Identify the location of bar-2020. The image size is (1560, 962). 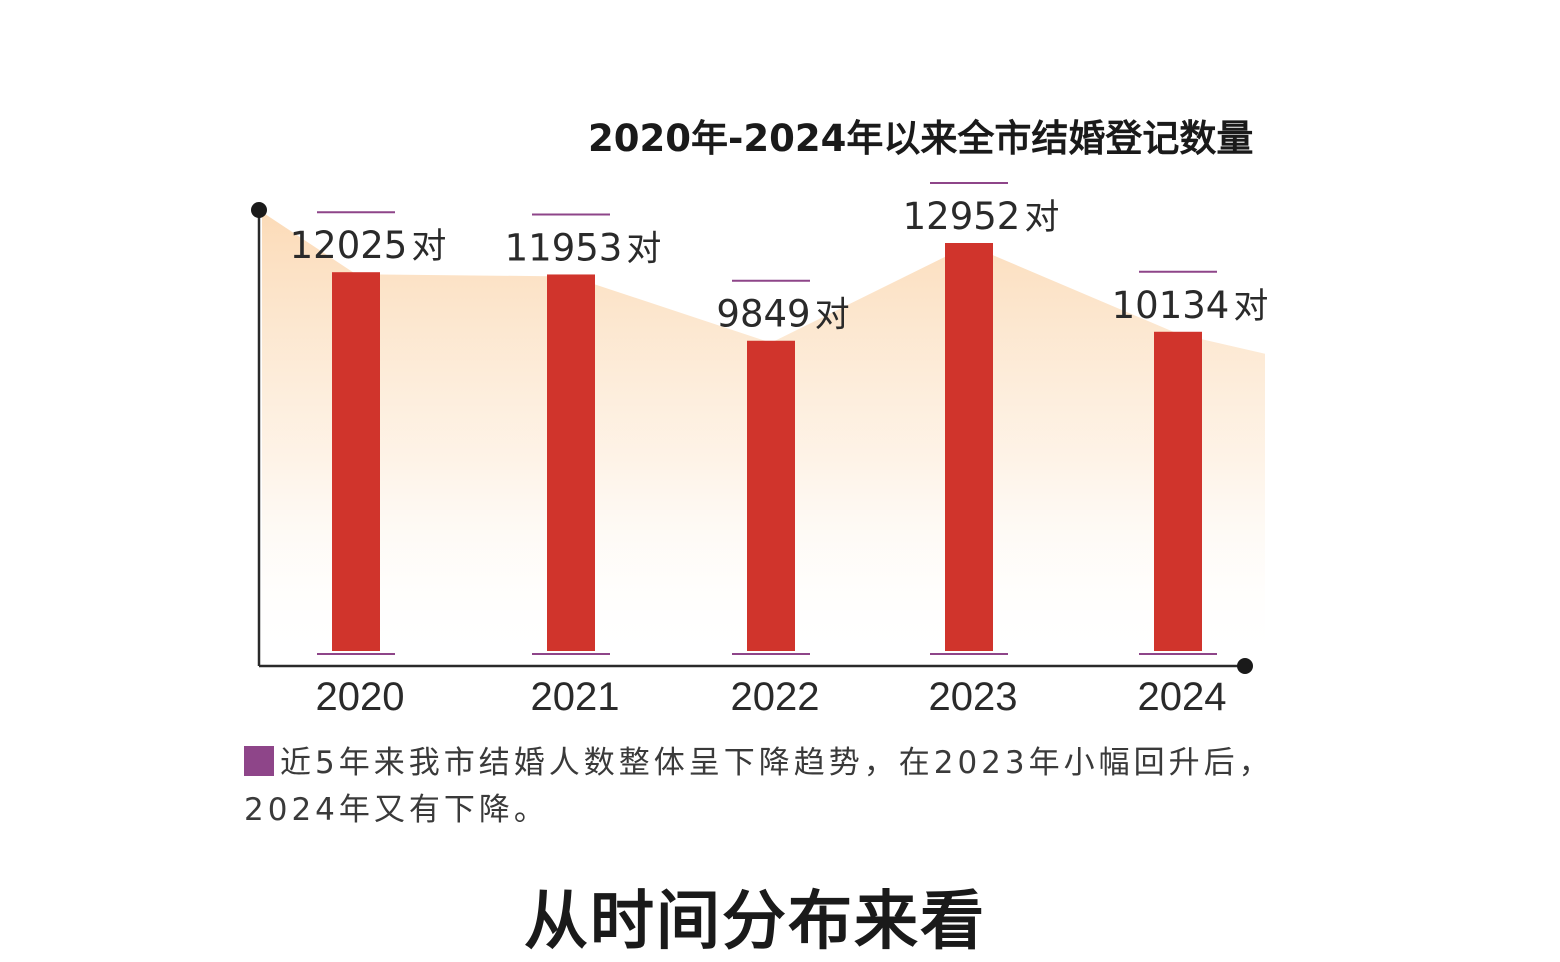
(356, 461).